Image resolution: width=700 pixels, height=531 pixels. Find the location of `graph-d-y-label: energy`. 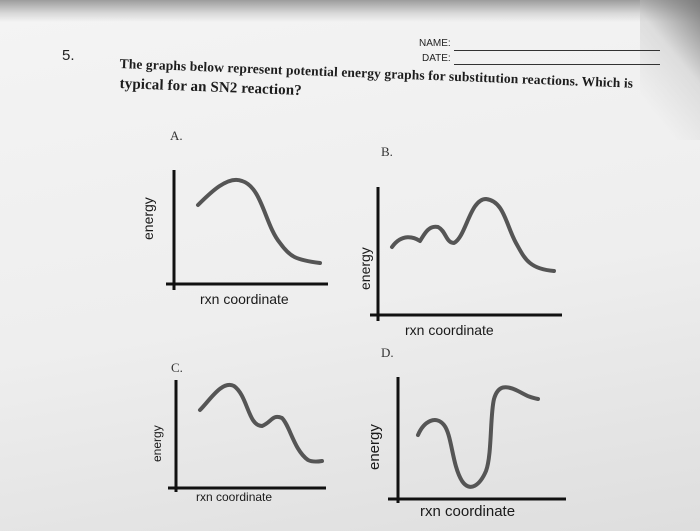

graph-d-y-label: energy is located at coordinates (374, 447).